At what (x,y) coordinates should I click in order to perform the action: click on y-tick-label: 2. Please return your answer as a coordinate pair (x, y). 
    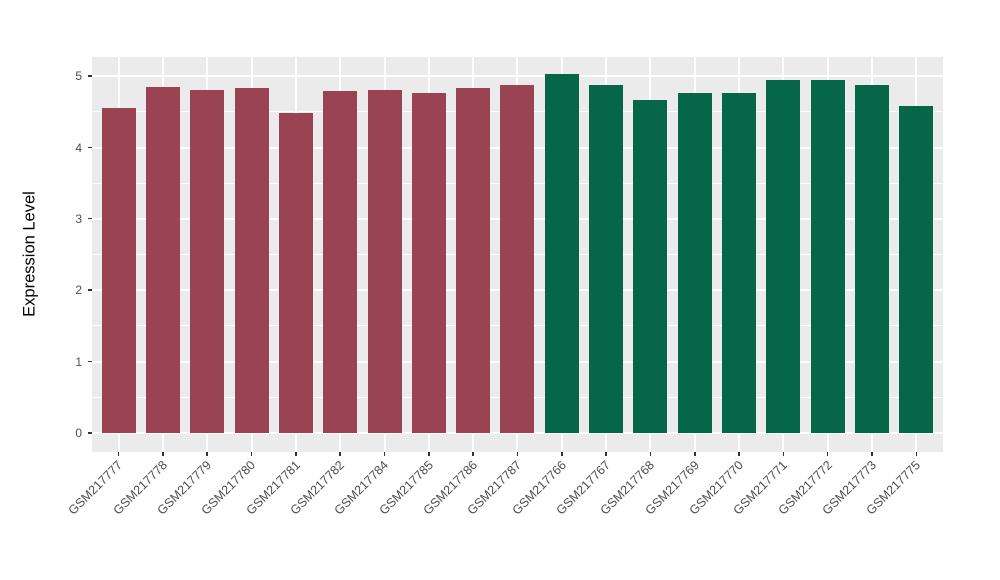
    Looking at the image, I should click on (78, 290).